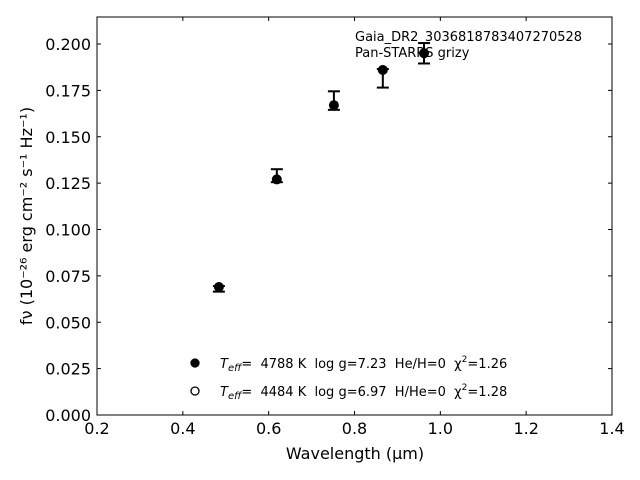 The width and height of the screenshot is (640, 480). What do you see at coordinates (611, 428) in the screenshot?
I see `x-tick-label: 1.4` at bounding box center [611, 428].